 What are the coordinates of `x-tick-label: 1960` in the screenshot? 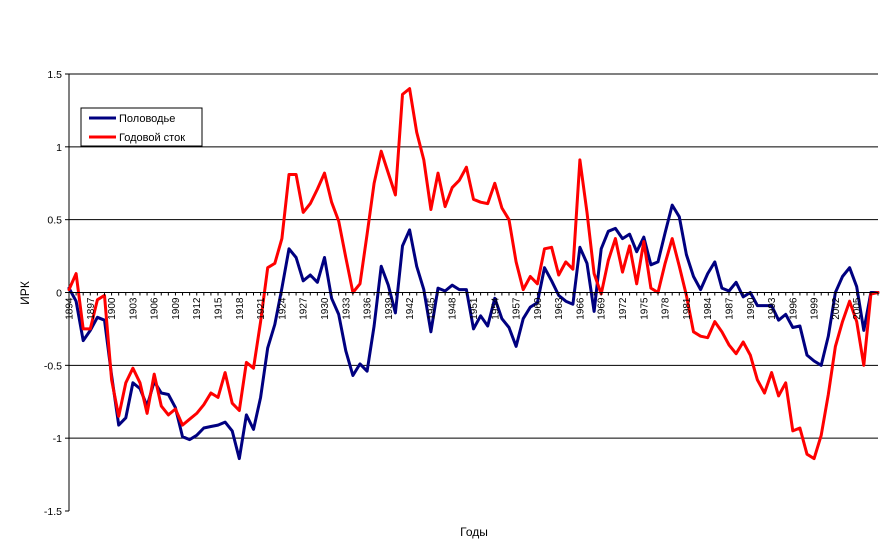 It's located at (538, 308).